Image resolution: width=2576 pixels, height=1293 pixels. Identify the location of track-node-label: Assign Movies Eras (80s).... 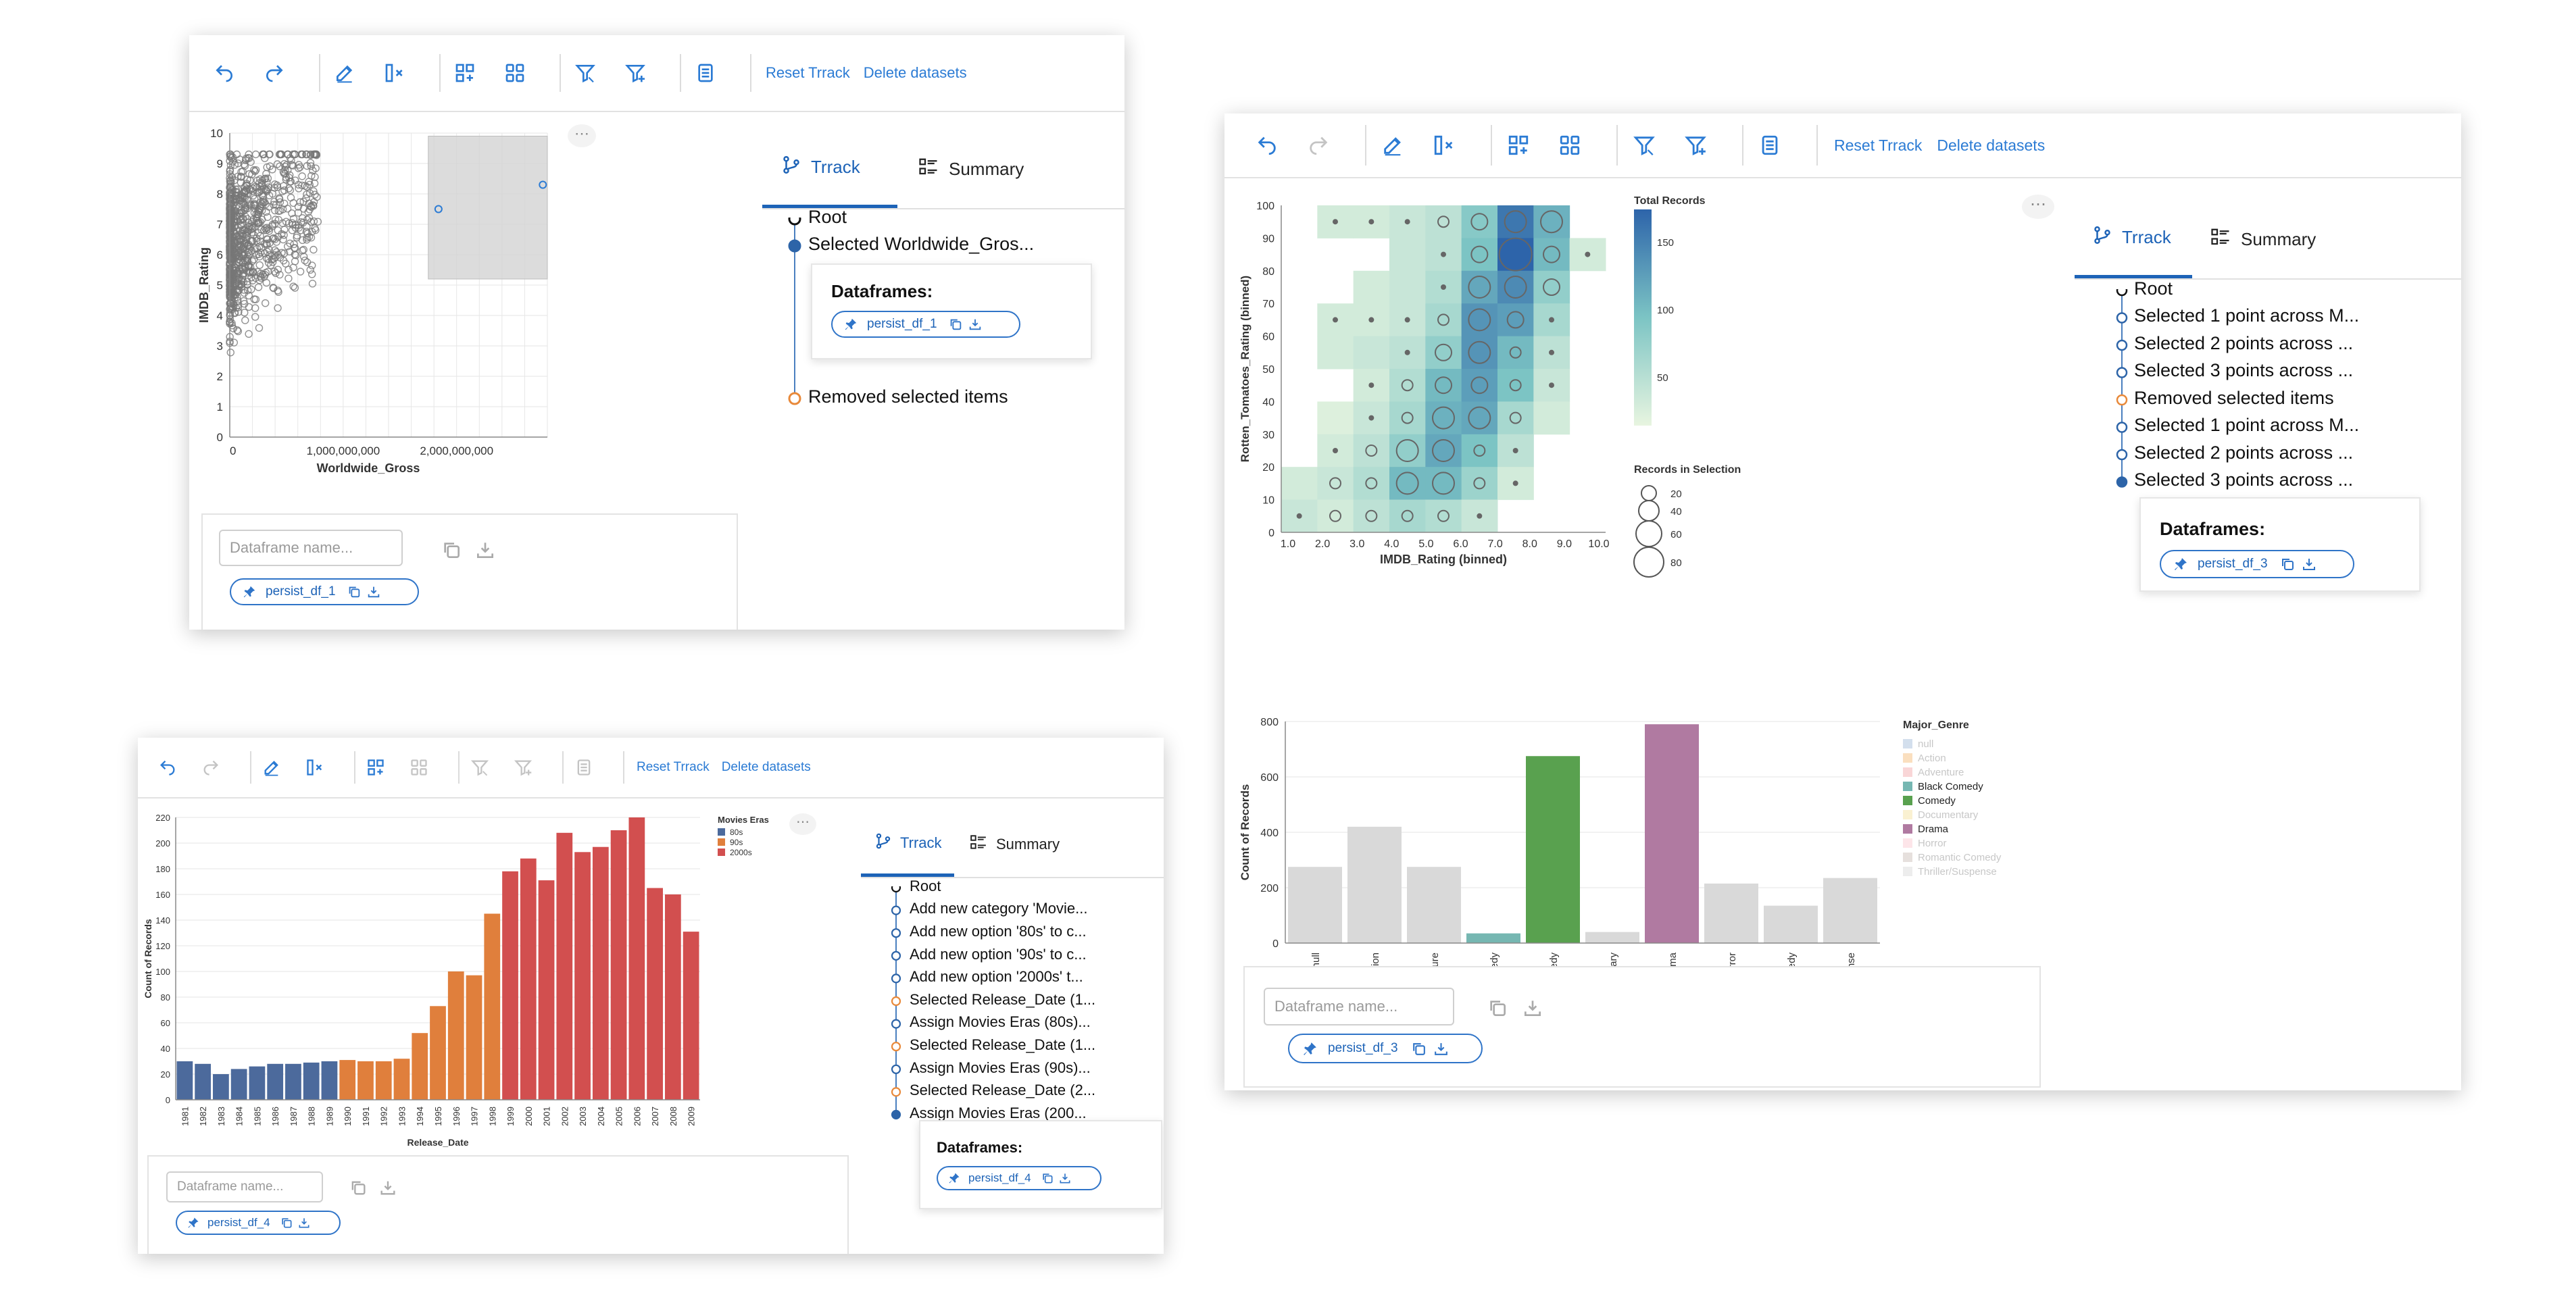
(1001, 1022).